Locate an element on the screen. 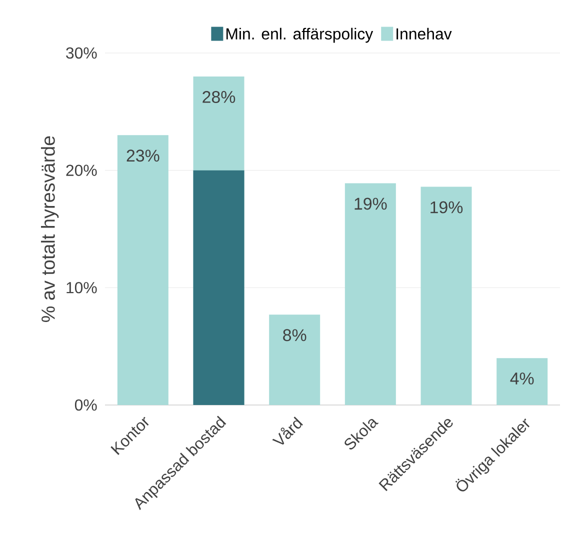 This screenshot has width=567, height=546. y-tick-label: 30% is located at coordinates (81, 53).